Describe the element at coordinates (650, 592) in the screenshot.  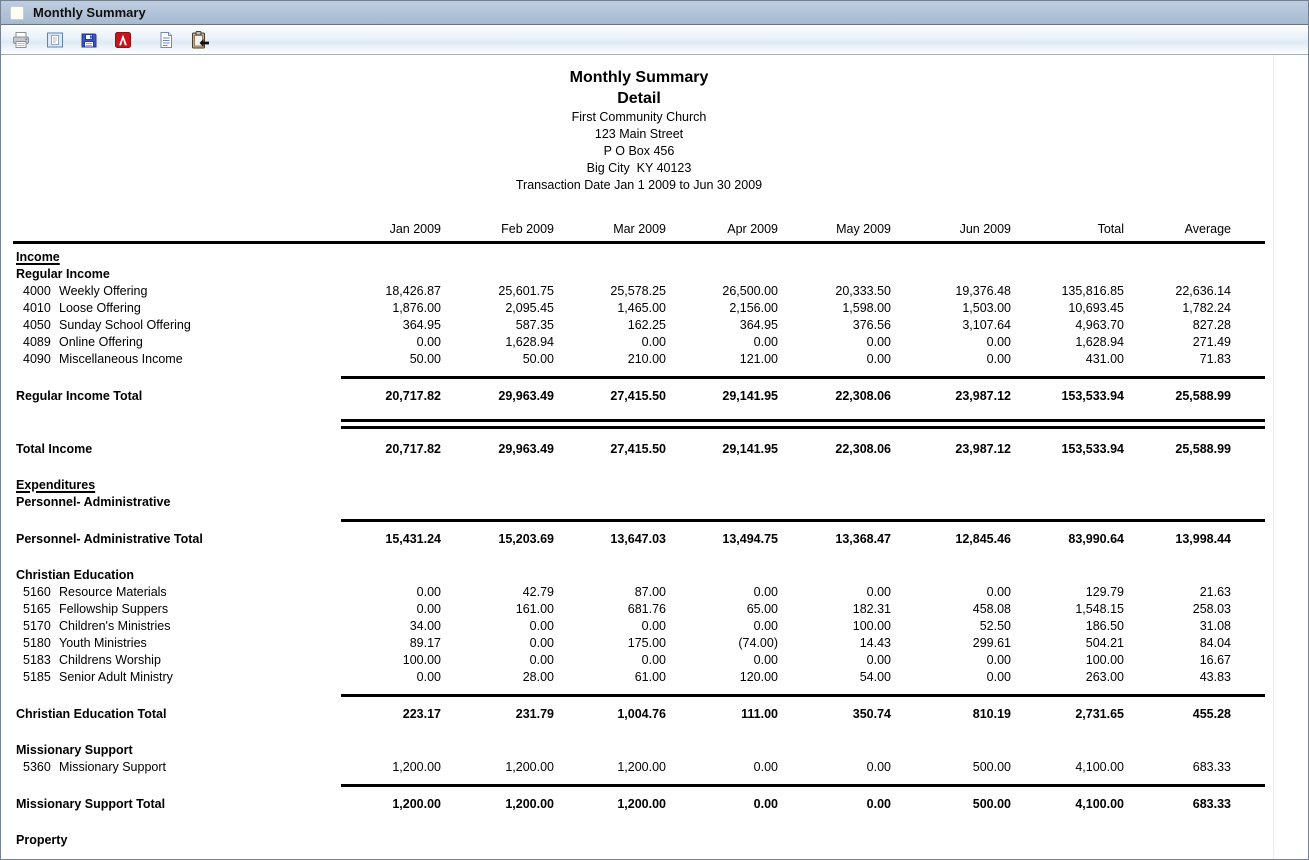
I see `value-cell: 87.00` at that location.